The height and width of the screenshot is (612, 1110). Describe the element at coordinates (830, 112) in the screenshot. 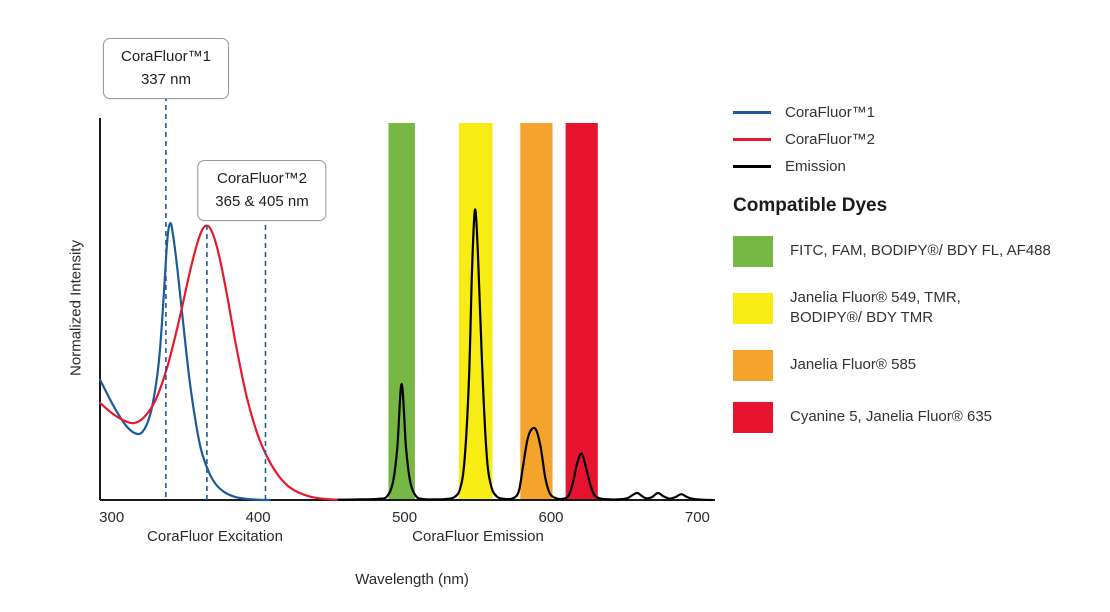

I see `legend-label: CoraFluor™1` at that location.